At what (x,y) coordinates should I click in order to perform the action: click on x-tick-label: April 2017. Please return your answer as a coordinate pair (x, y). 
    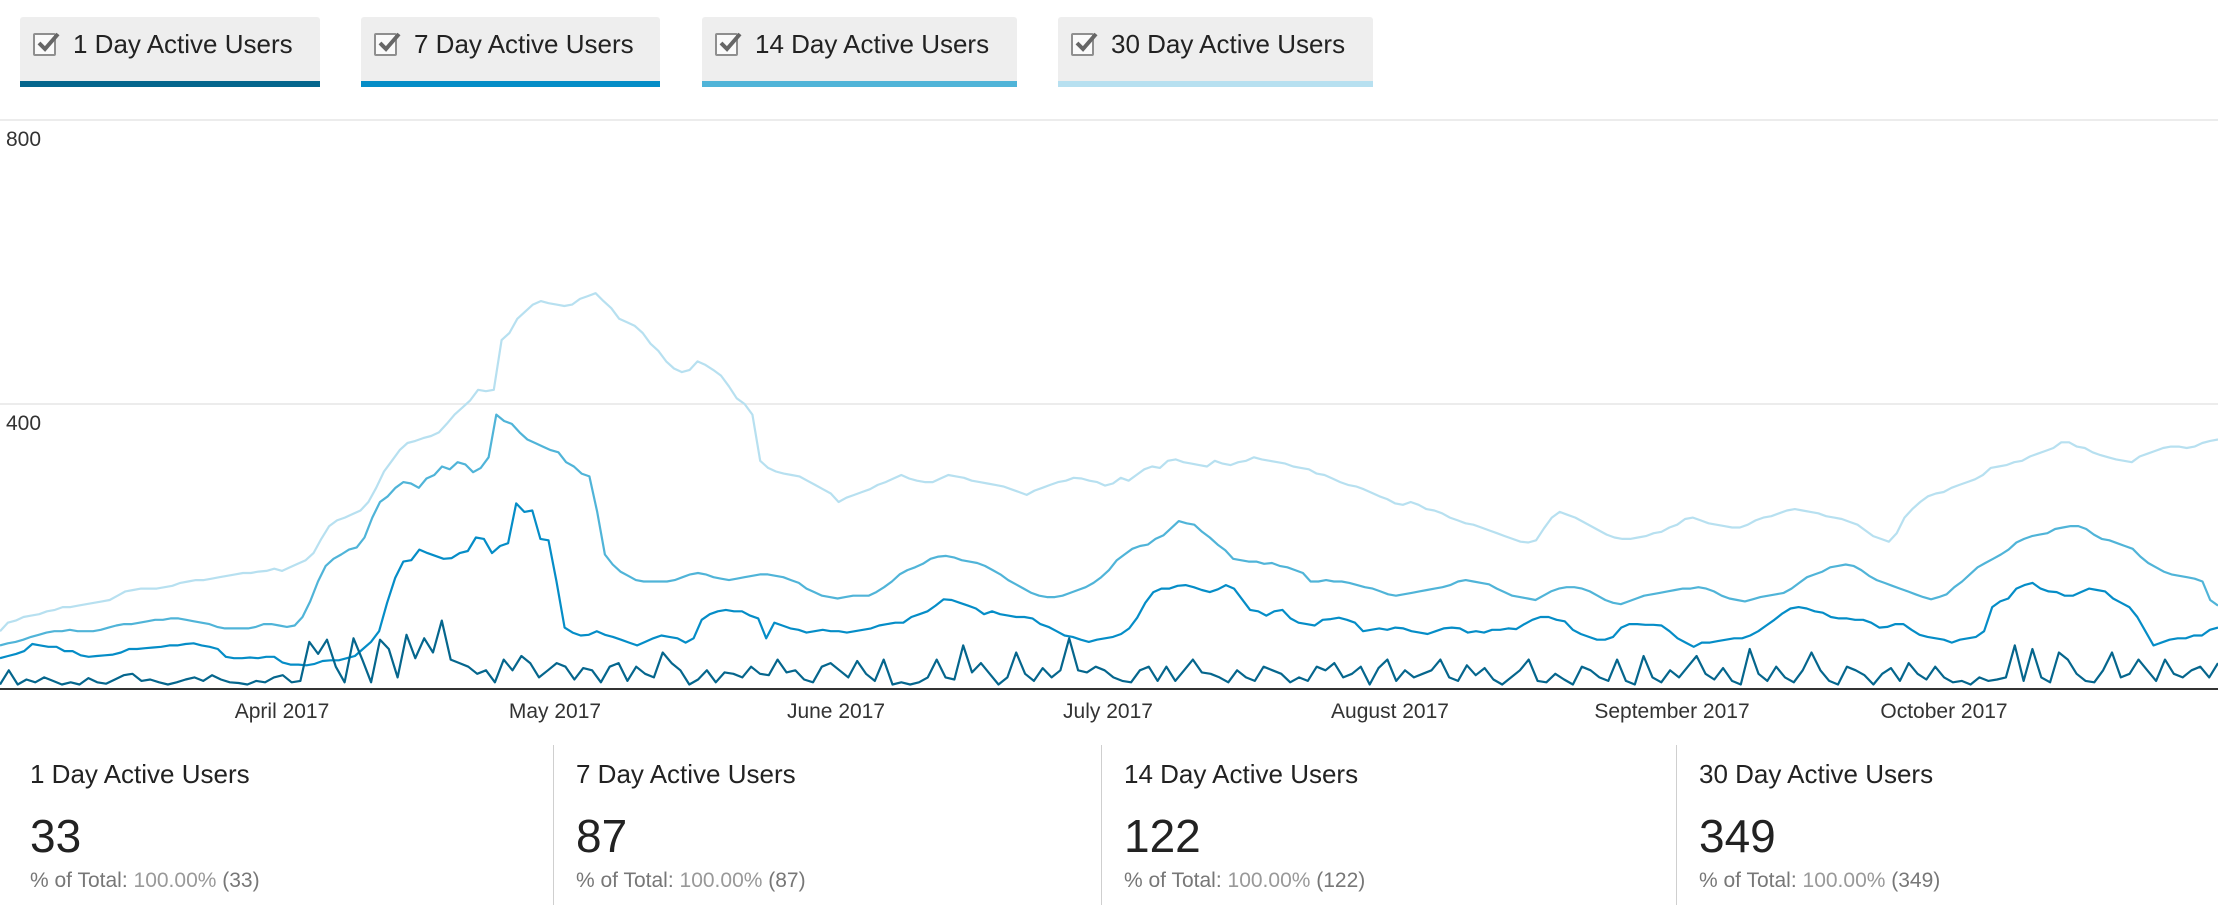
    Looking at the image, I should click on (282, 711).